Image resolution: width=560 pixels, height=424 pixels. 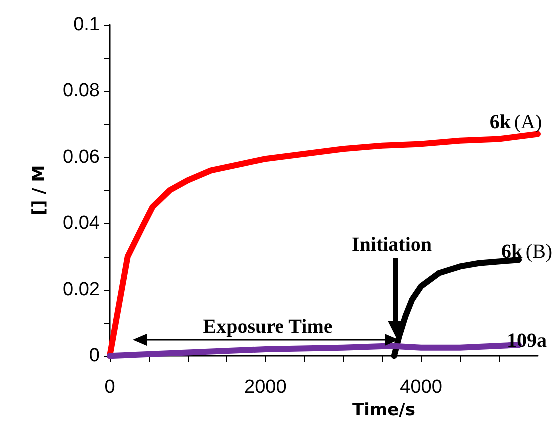 What do you see at coordinates (87, 25) in the screenshot?
I see `y-tick-label: 0.1` at bounding box center [87, 25].